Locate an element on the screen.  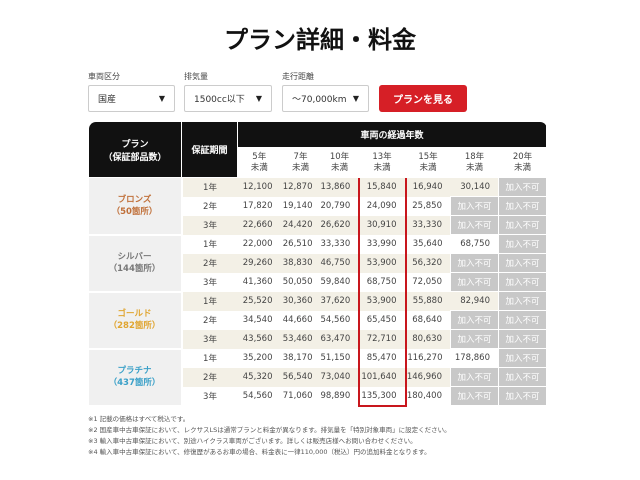
year-column-header: 18年 未満 is located at coordinates (474, 162).